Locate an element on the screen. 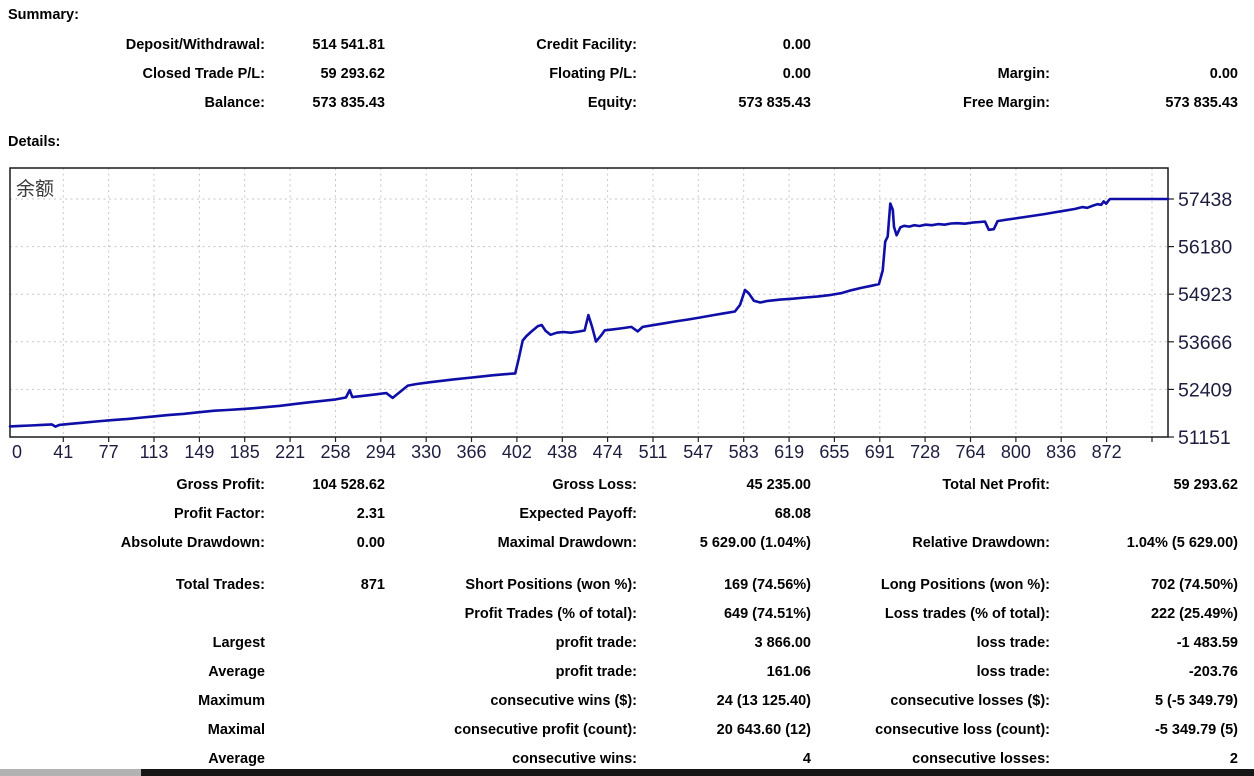 Image resolution: width=1254 pixels, height=776 pixels. stat-value: 5 629.00 (1.04%) is located at coordinates (755, 543).